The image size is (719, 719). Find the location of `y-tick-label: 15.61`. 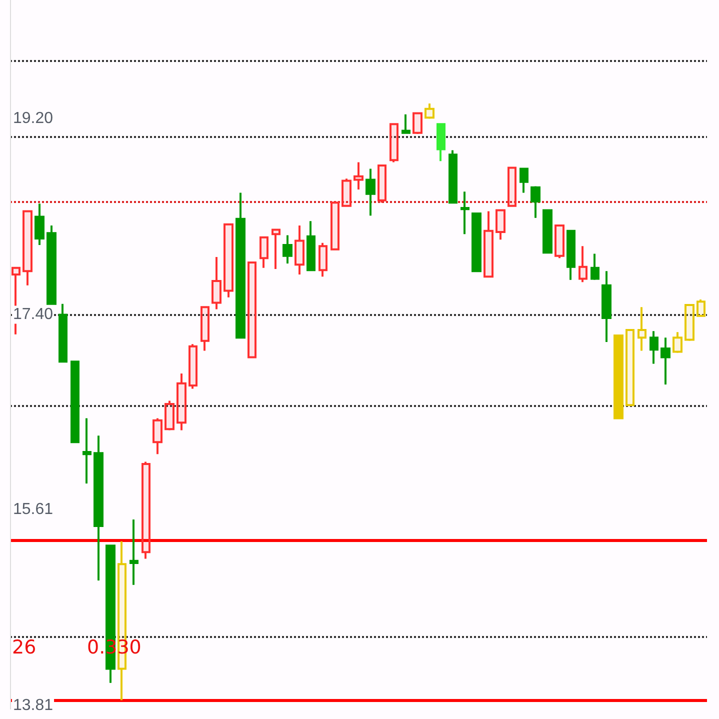

y-tick-label: 15.61 is located at coordinates (33, 509).